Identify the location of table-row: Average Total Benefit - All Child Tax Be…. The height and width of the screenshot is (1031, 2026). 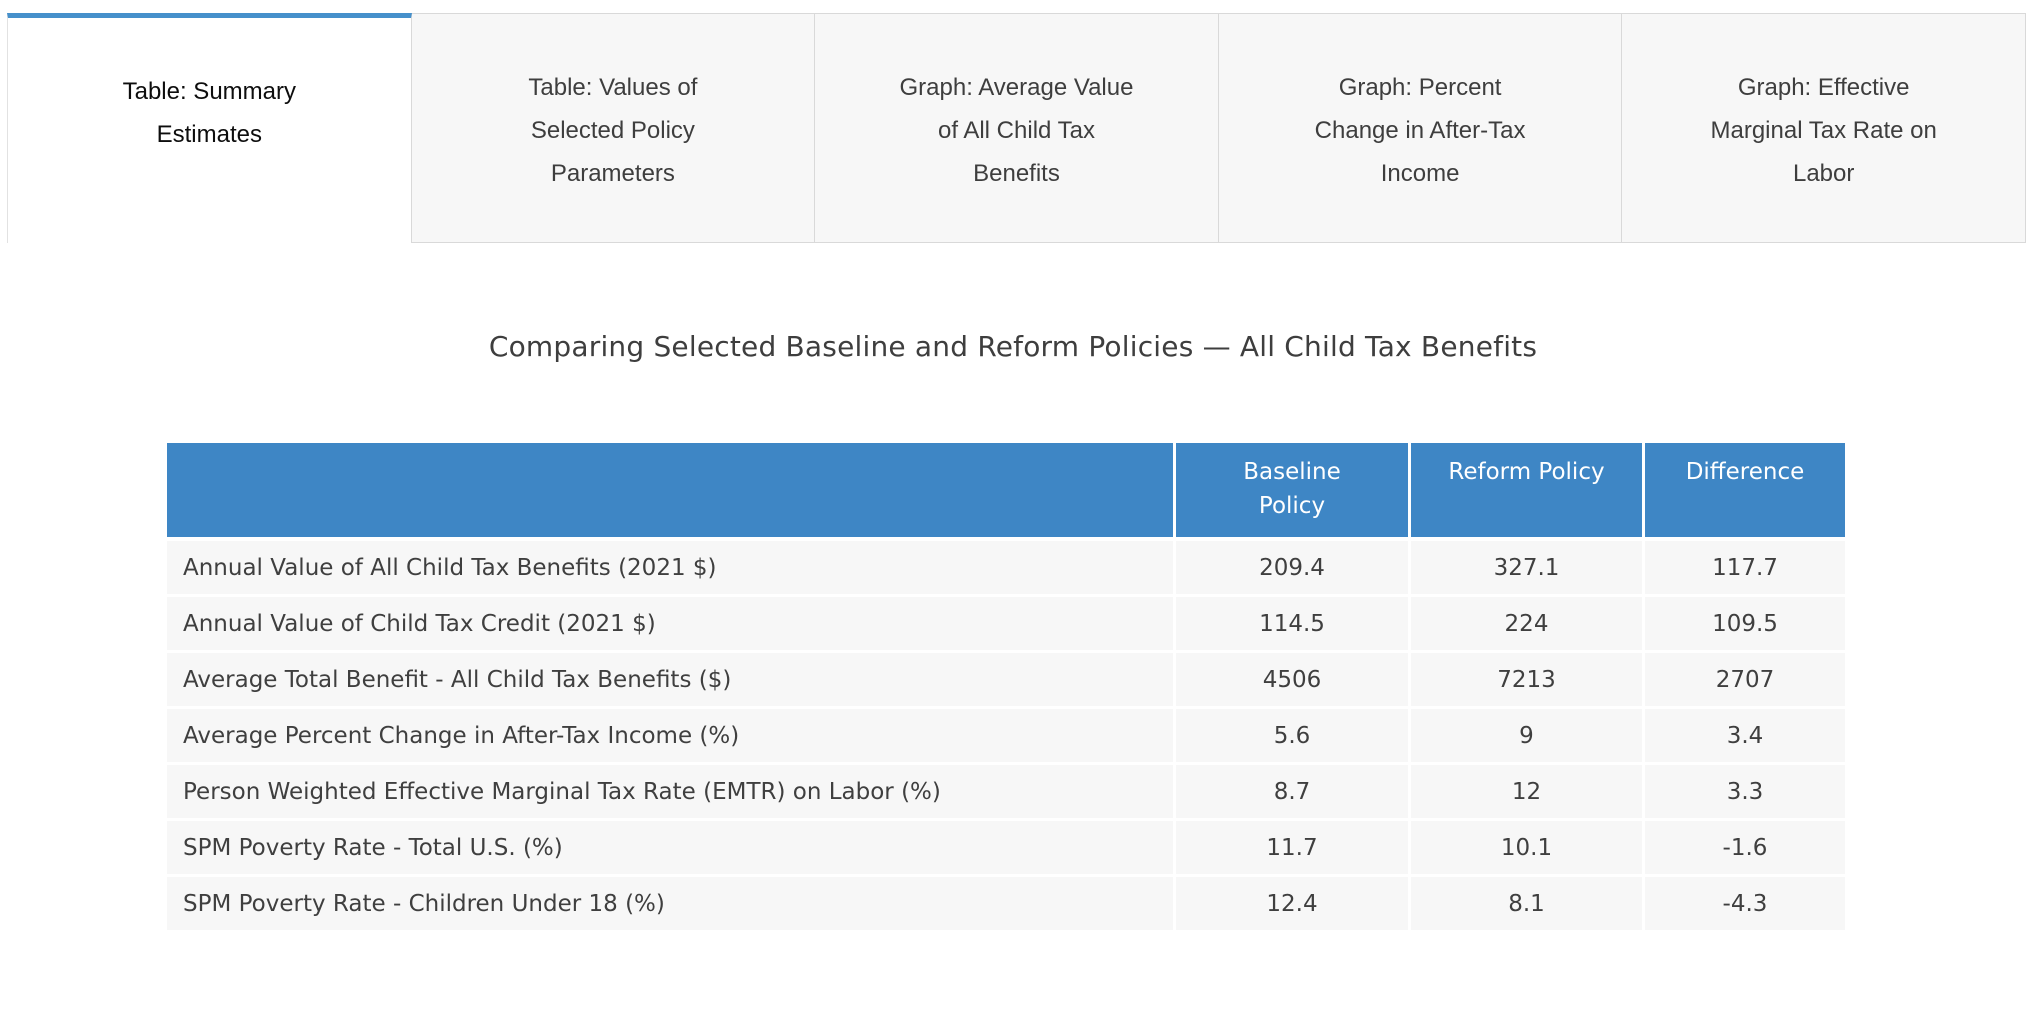
(1006, 681).